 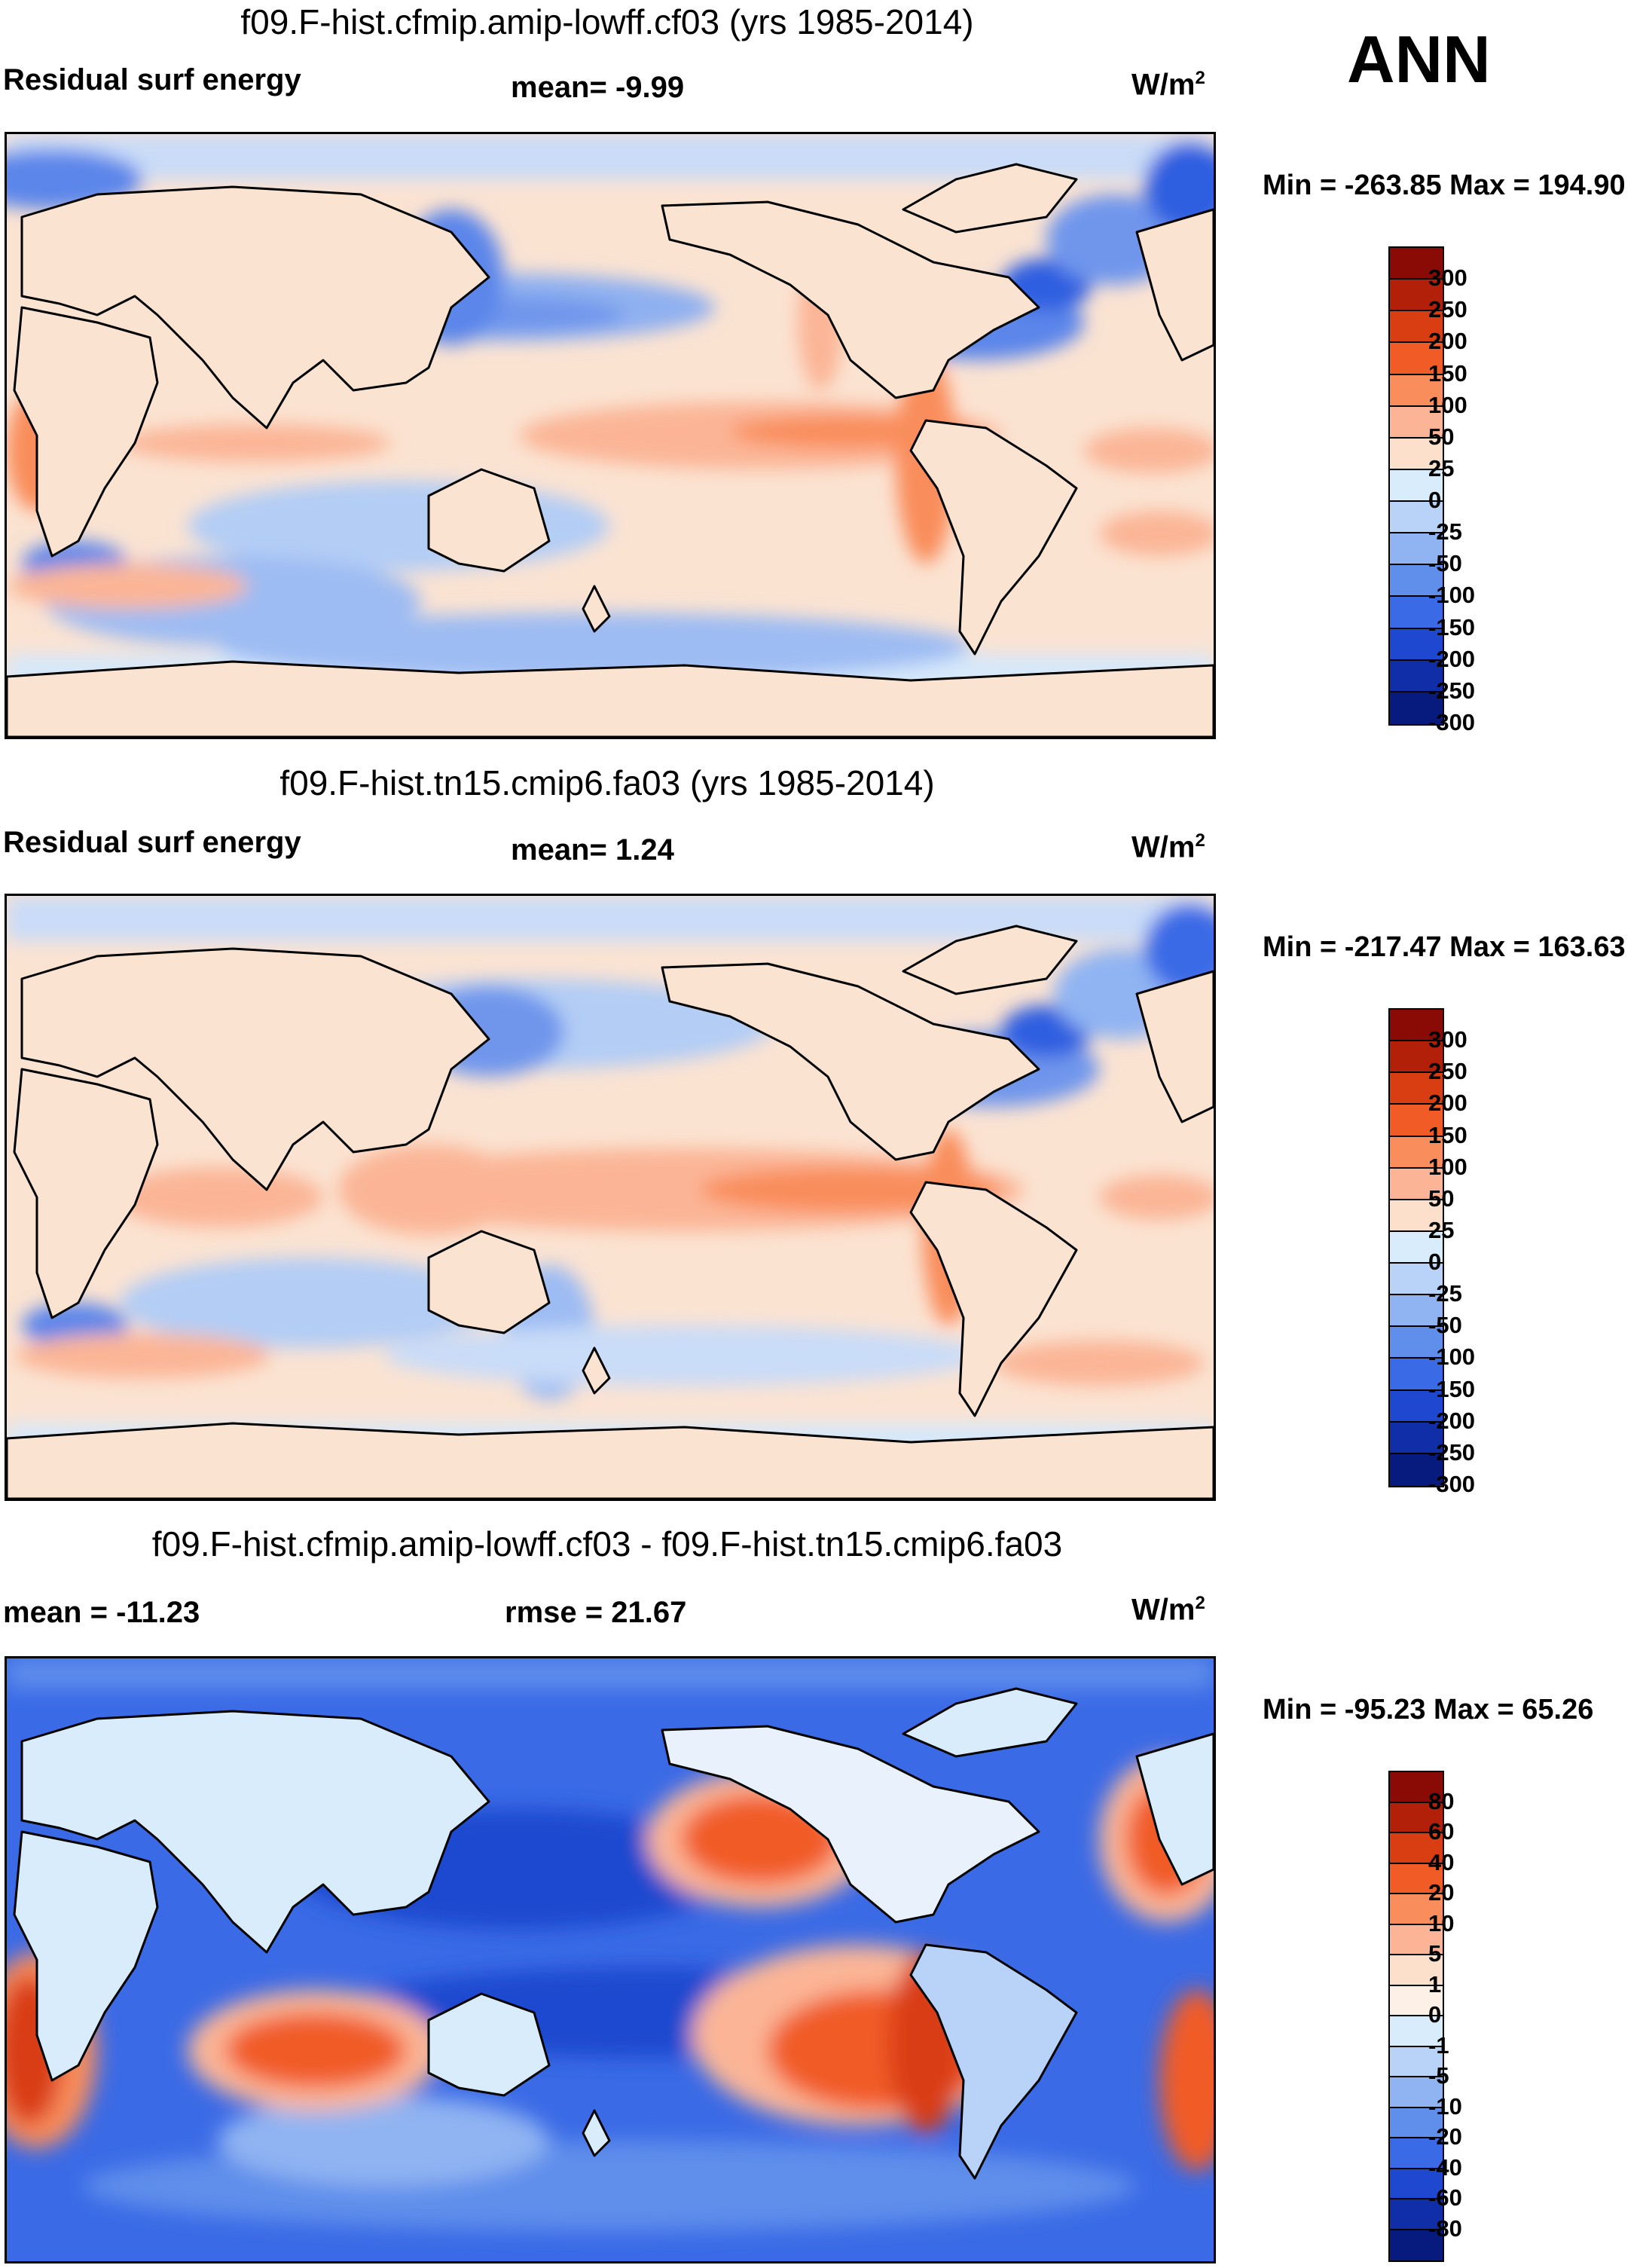 I want to click on colorbar-tick-label: 10, so click(x=1441, y=1922).